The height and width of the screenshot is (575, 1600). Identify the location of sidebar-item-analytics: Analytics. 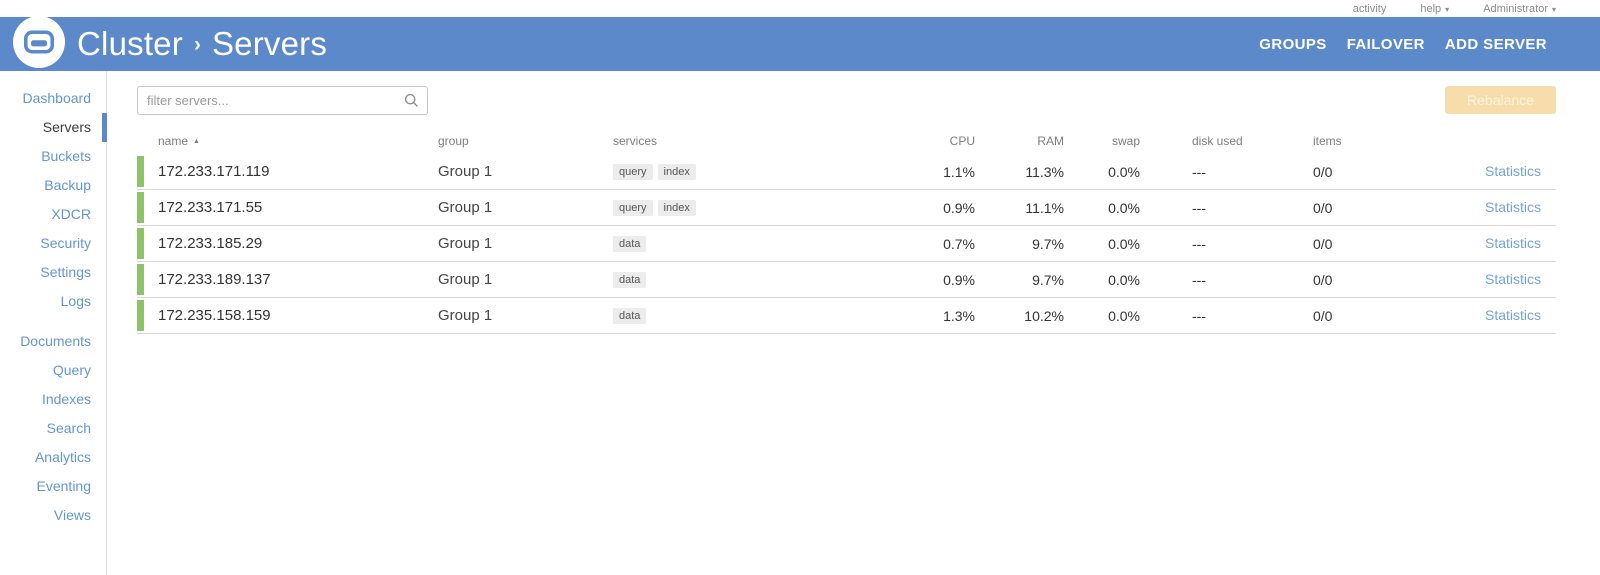
(62, 457).